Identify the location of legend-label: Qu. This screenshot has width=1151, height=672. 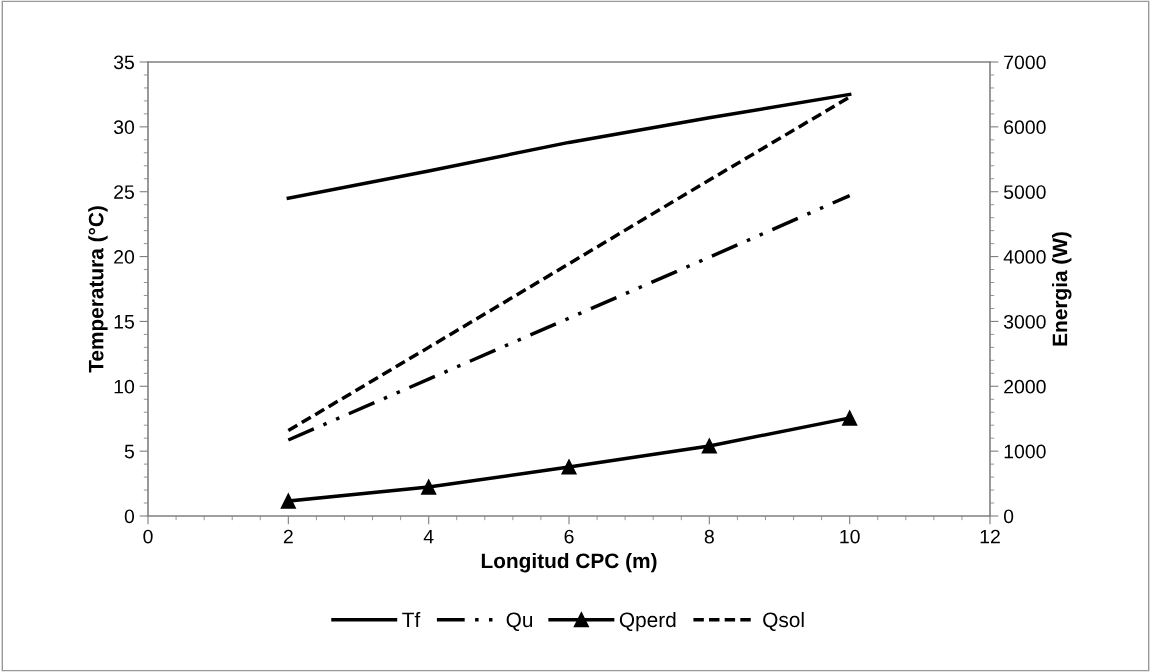
(519, 621).